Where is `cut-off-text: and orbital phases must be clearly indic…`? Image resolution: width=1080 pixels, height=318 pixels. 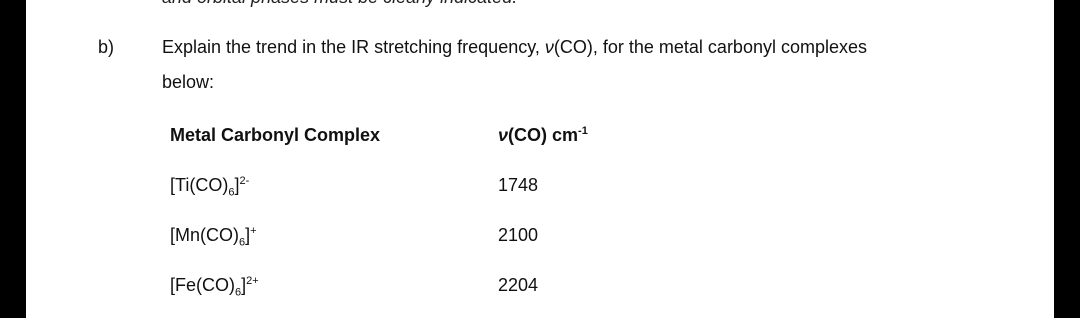 cut-off-text: and orbital phases must be clearly indic… is located at coordinates (339, 4).